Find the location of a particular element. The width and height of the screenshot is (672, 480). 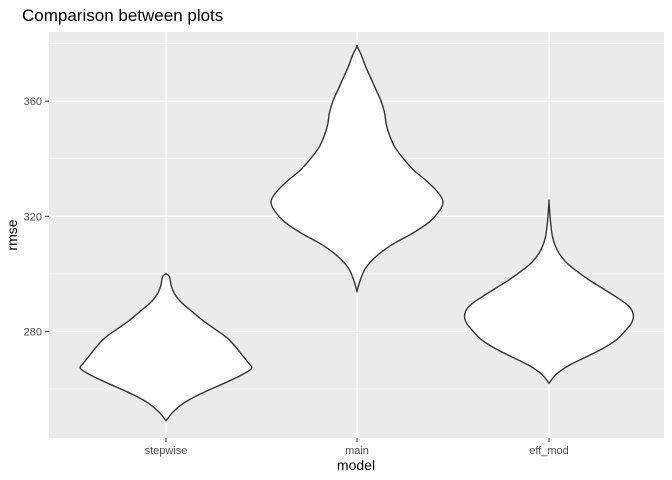

y-tick-label-0: 280 is located at coordinates (33, 332).